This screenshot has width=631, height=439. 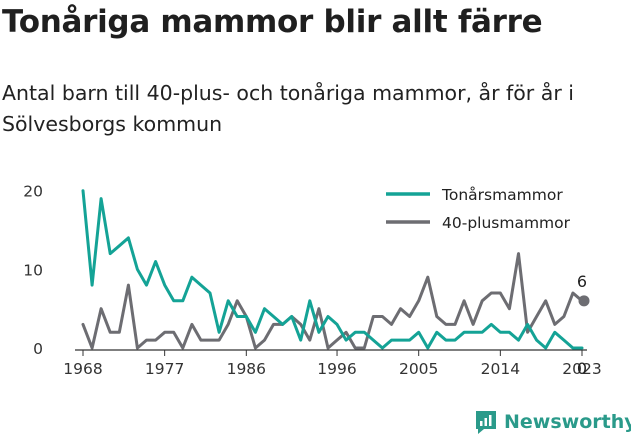 What do you see at coordinates (502, 195) in the screenshot?
I see `legend-label: Tonårsmammor` at bounding box center [502, 195].